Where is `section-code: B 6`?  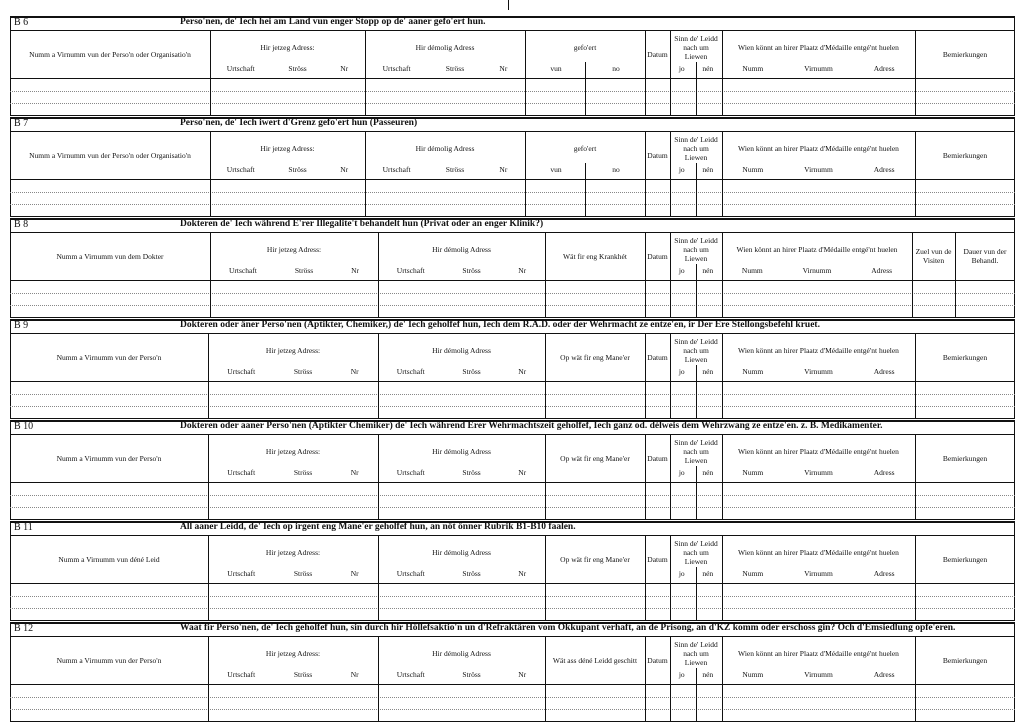 section-code: B 6 is located at coordinates (21, 22).